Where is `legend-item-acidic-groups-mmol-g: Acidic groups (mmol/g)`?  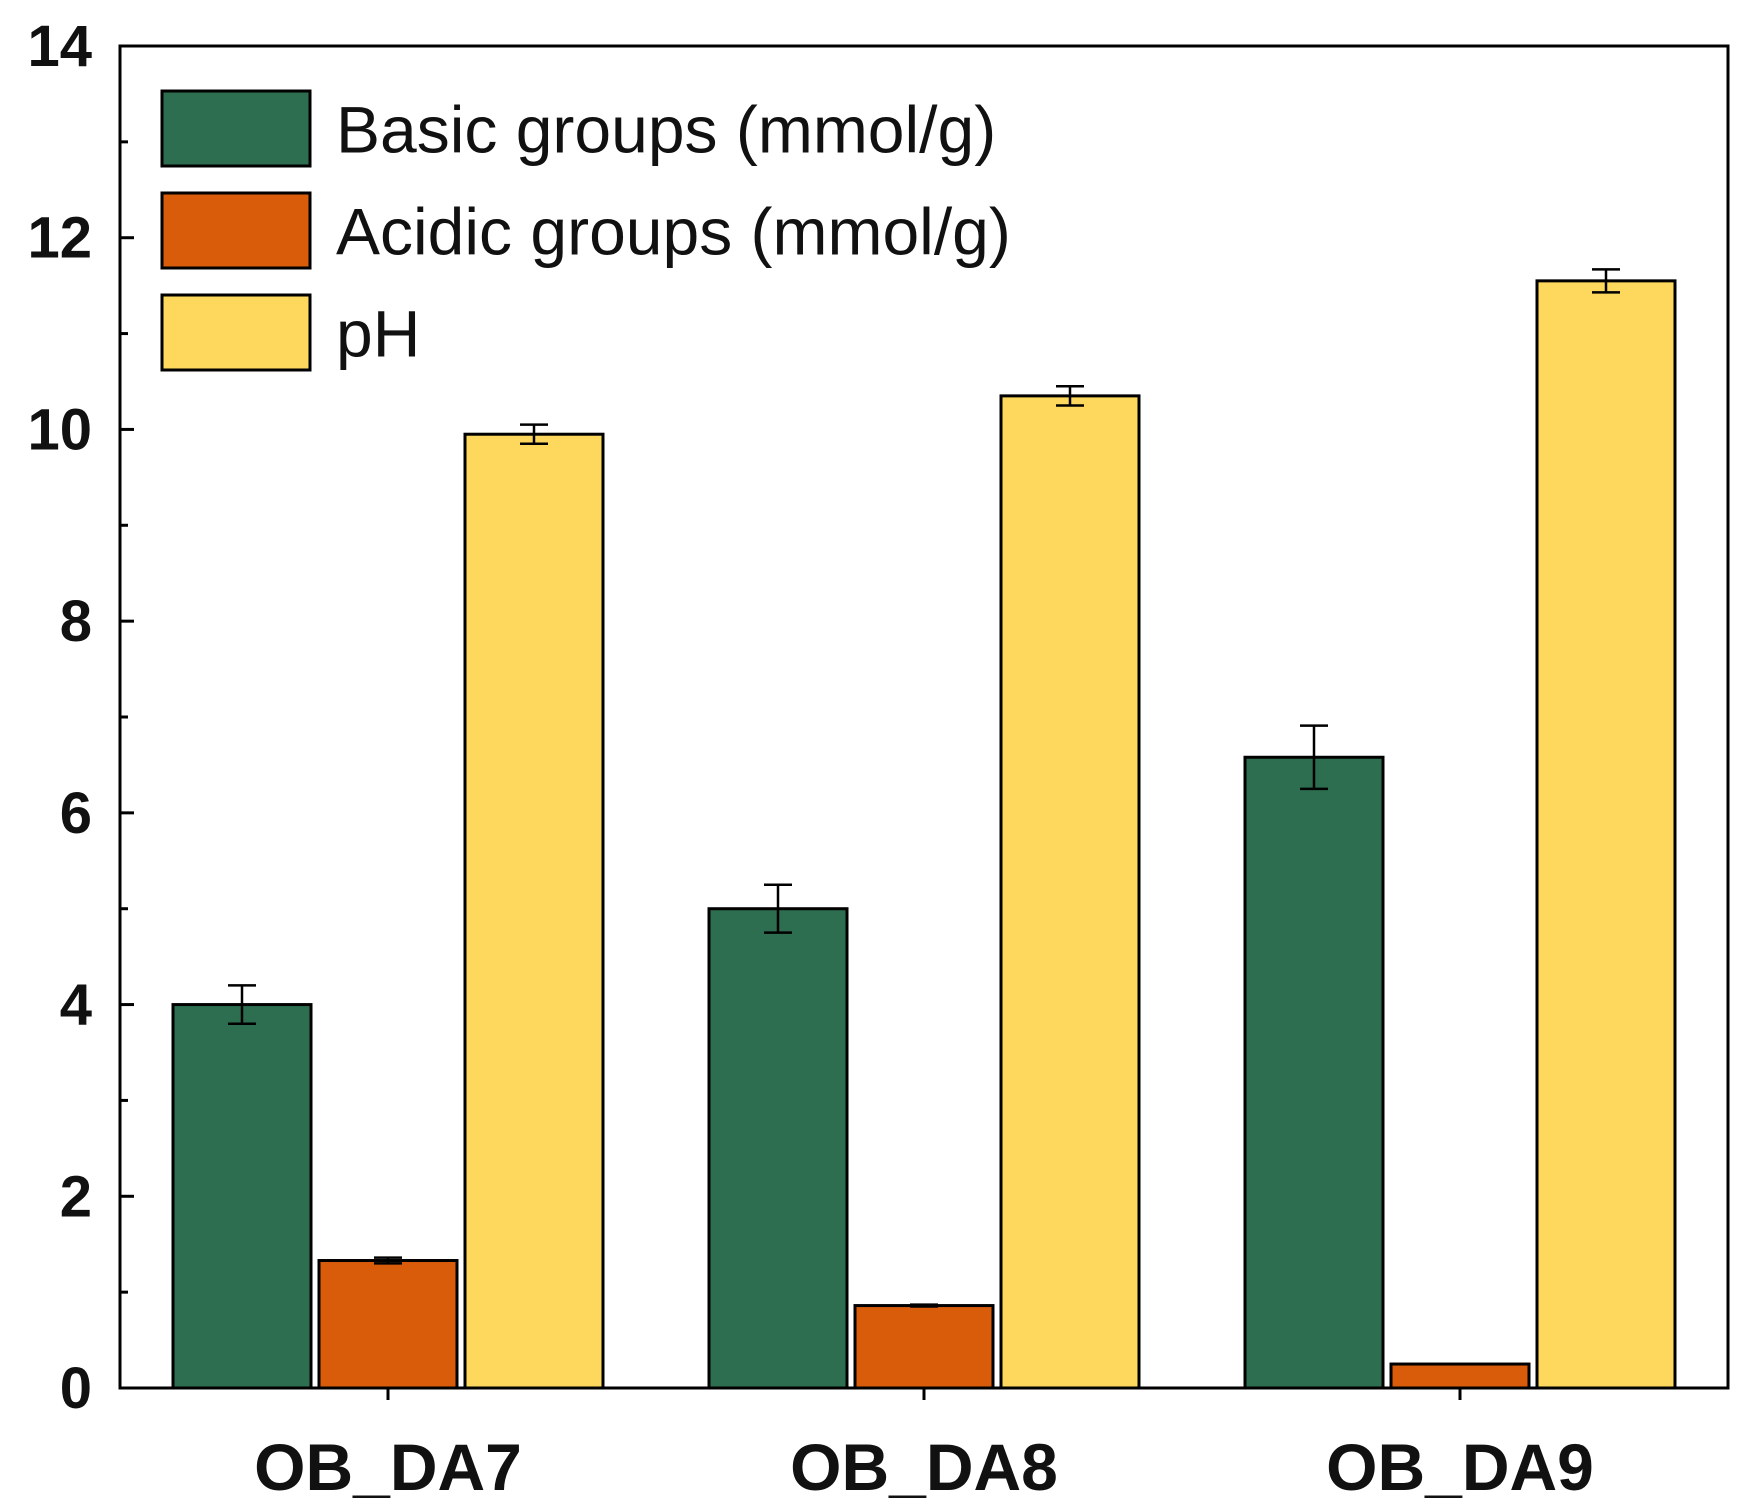
legend-item-acidic-groups-mmol-g: Acidic groups (mmol/g) is located at coordinates (585, 230).